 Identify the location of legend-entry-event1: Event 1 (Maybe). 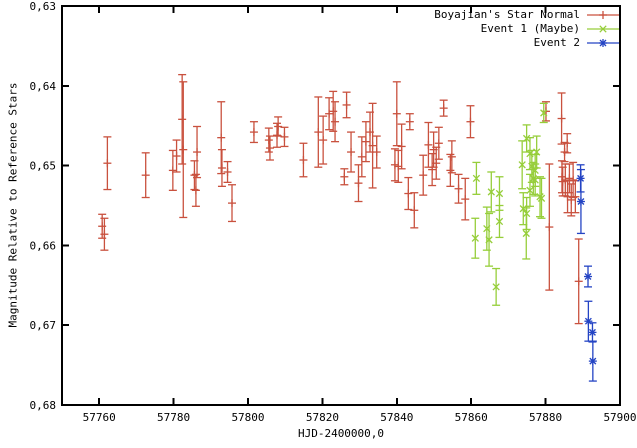
(550, 29).